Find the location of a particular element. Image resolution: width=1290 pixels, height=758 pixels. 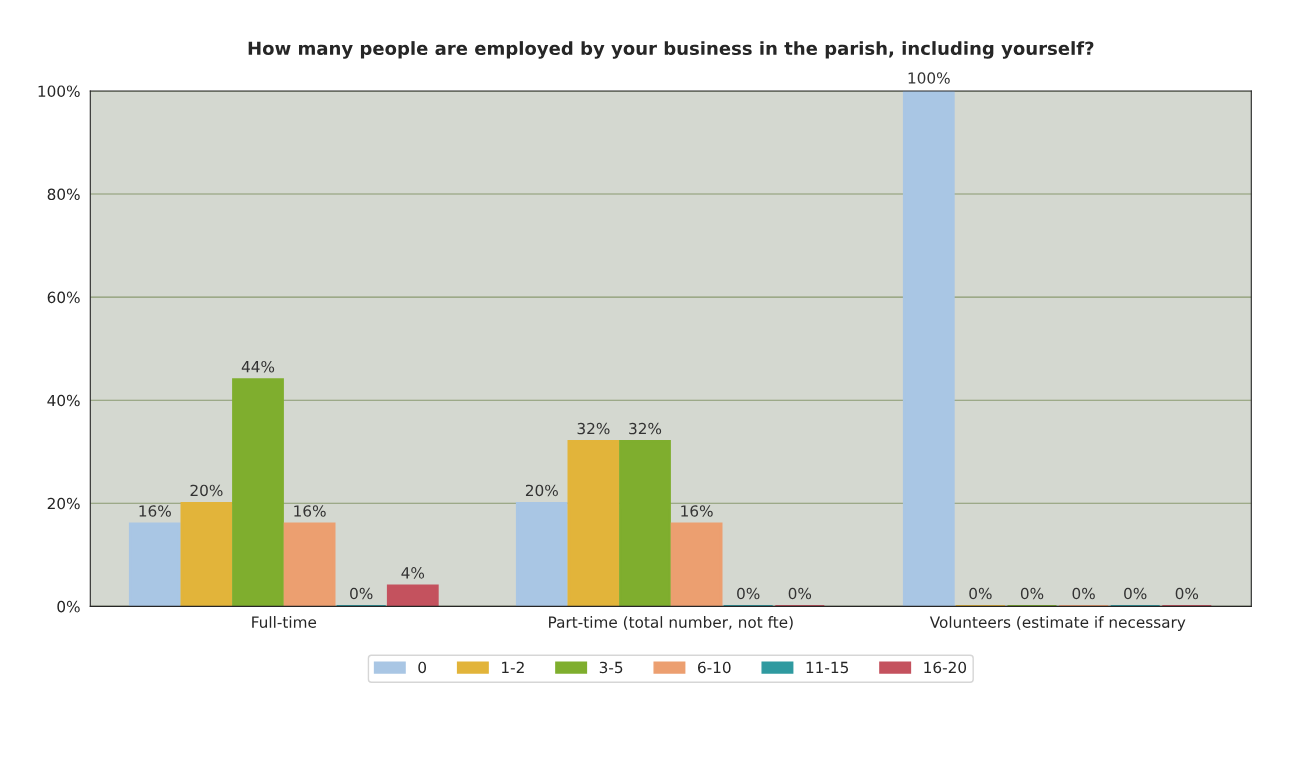

legend-label: 6-10 is located at coordinates (714, 667).